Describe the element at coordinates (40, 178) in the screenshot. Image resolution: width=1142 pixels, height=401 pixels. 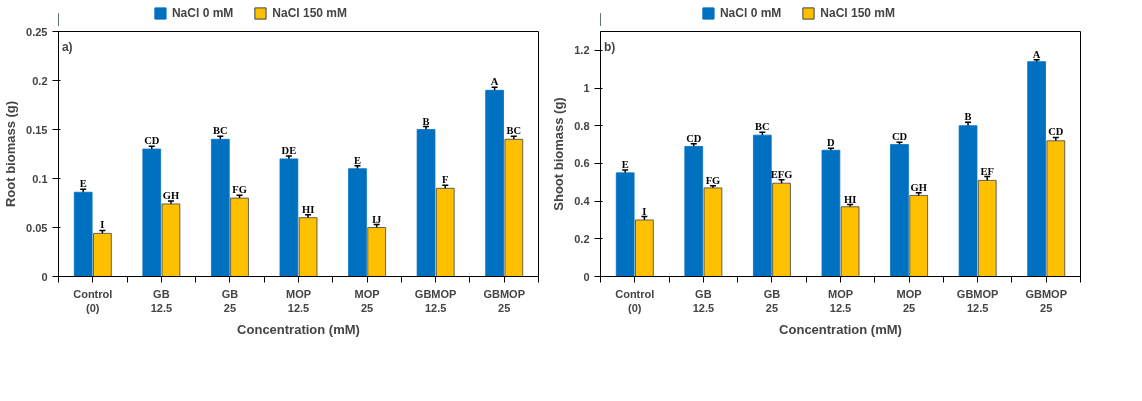
I see `y-tick-label: 0.1` at that location.